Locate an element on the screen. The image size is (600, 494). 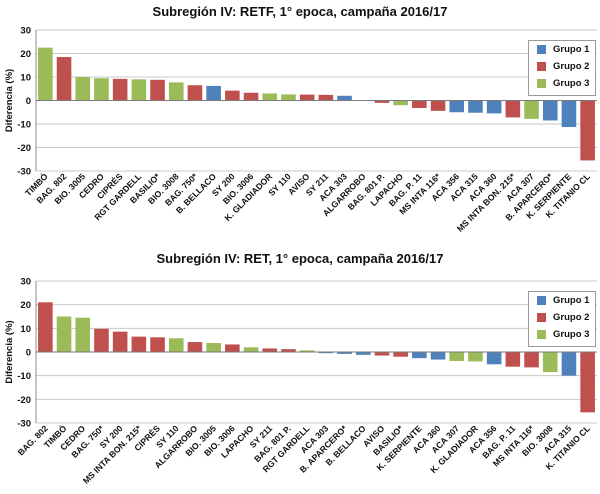
legend: Grupo 1 Grupo 2 Grupo 3 is located at coordinates (562, 68).